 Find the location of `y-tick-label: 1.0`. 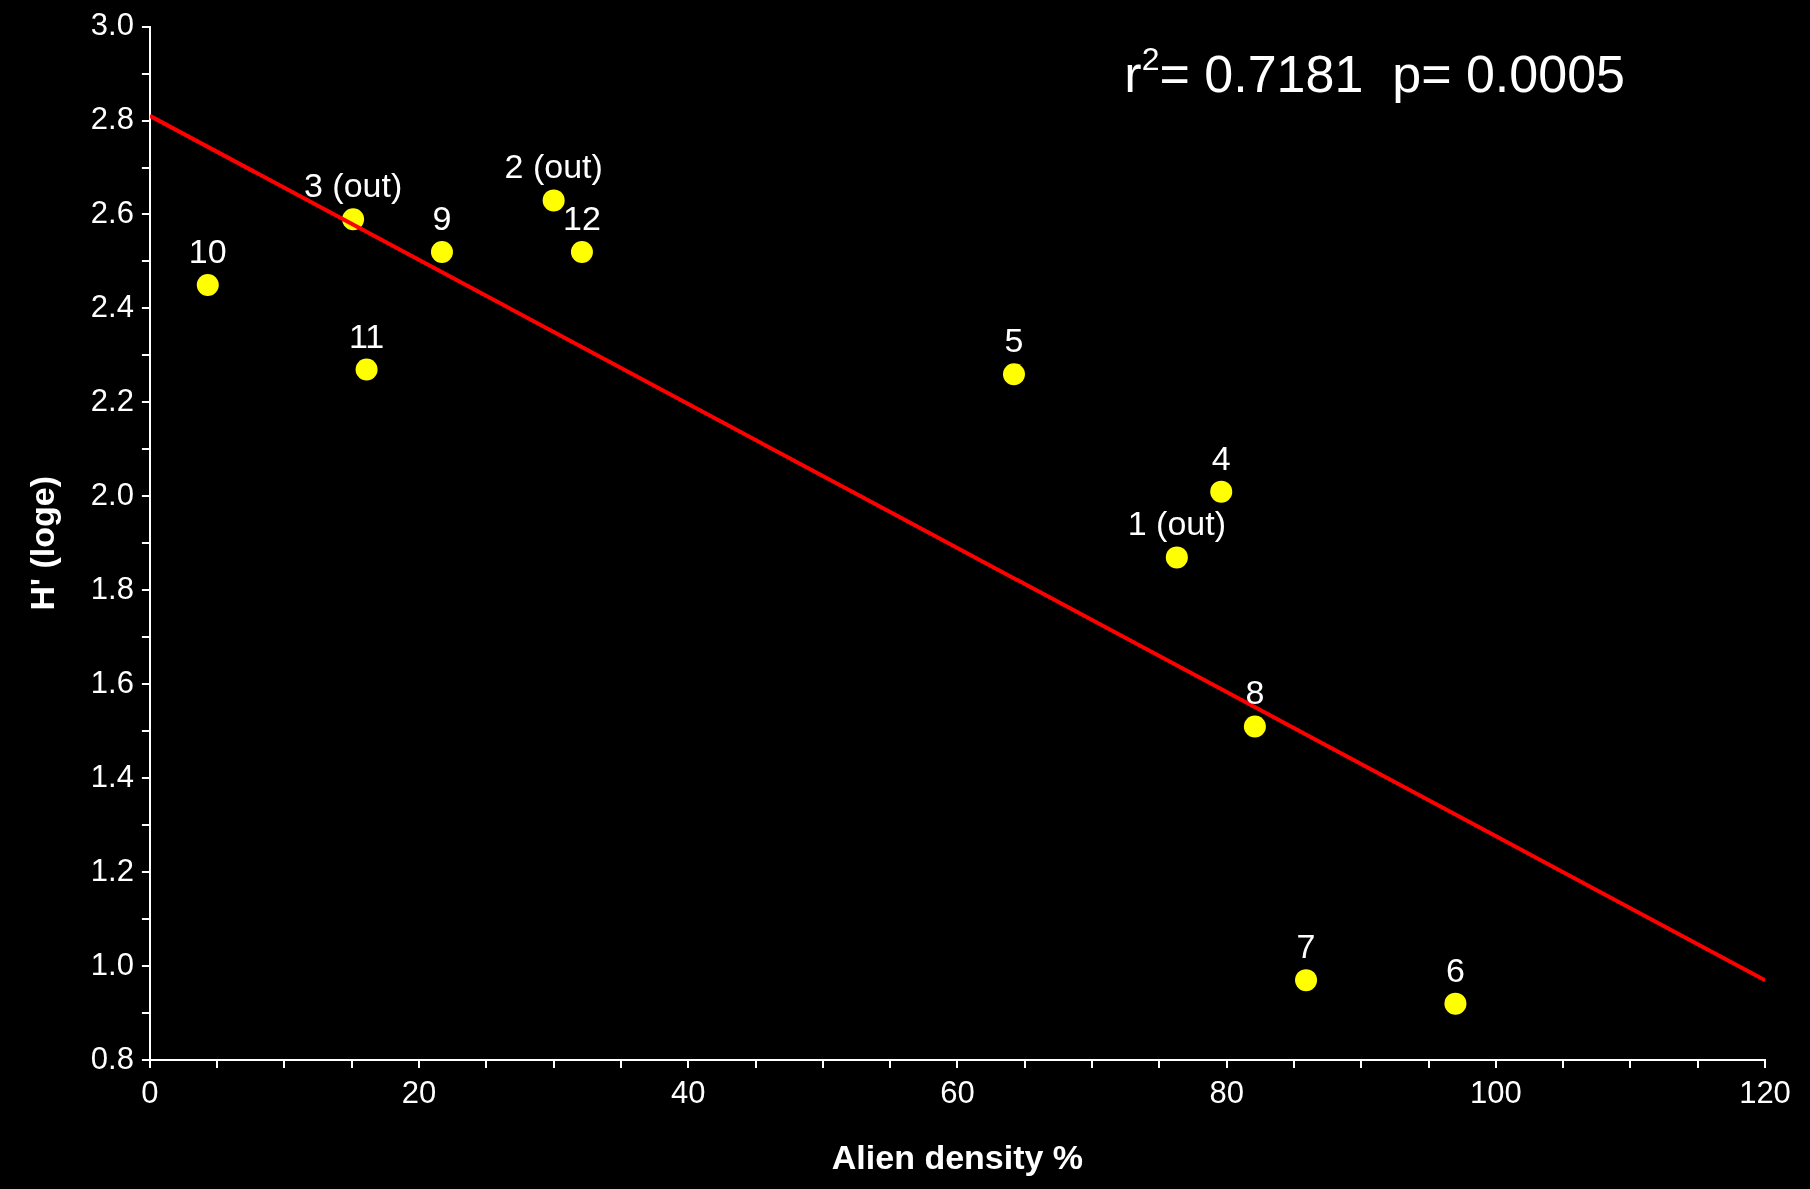

y-tick-label: 1.0 is located at coordinates (112, 964).